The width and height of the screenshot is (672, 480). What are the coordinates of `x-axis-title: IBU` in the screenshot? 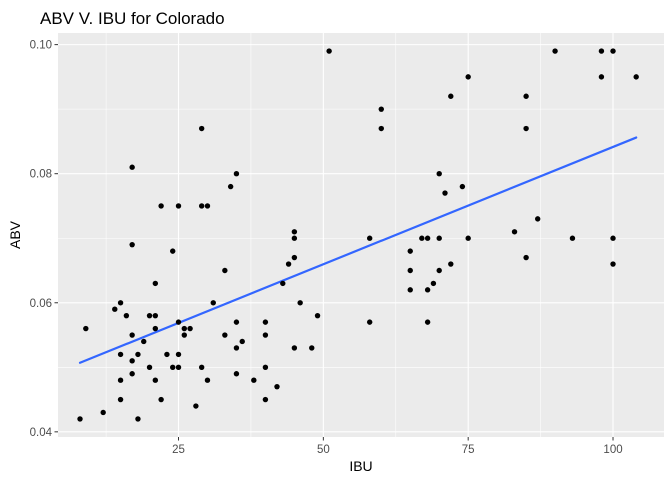 It's located at (360, 466).